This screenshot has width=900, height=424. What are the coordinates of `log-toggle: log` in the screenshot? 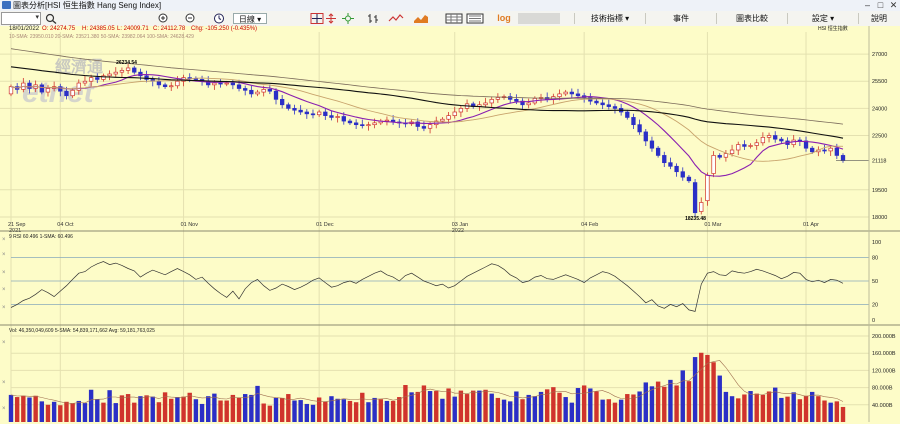 It's located at (504, 18).